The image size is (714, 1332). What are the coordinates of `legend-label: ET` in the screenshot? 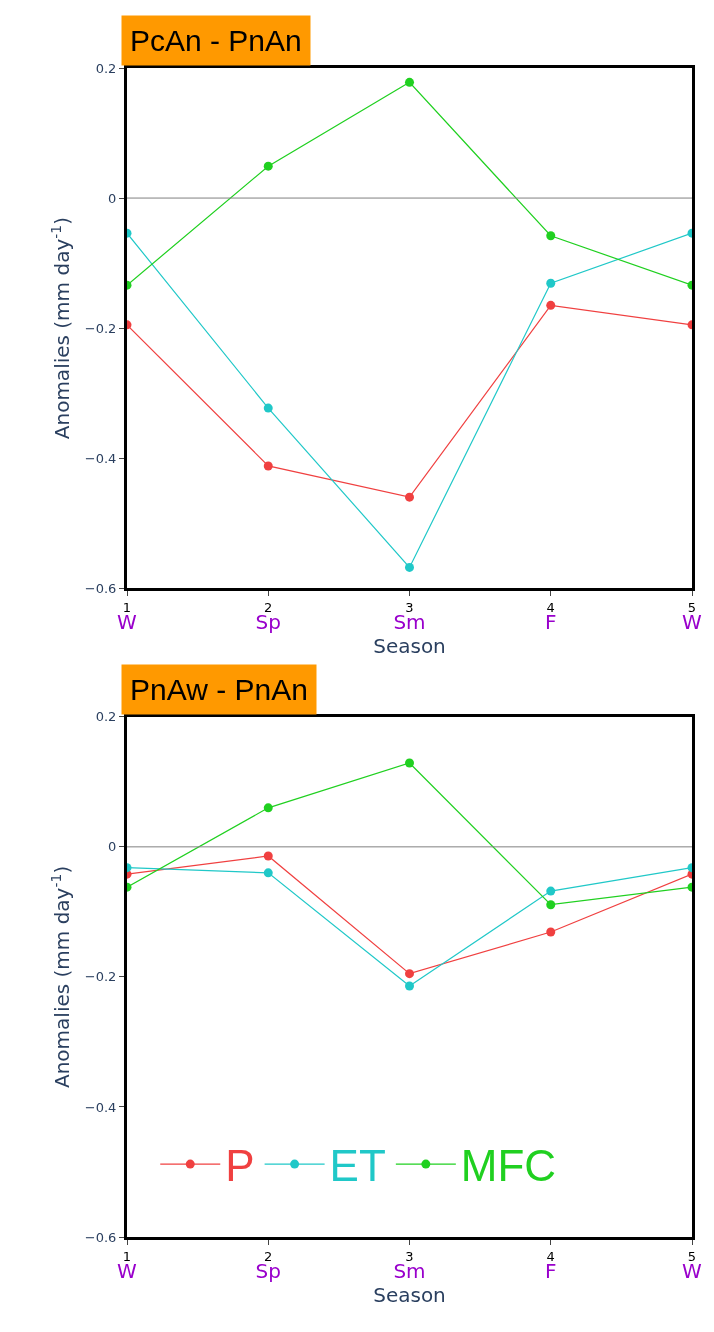 It's located at (357, 1166).